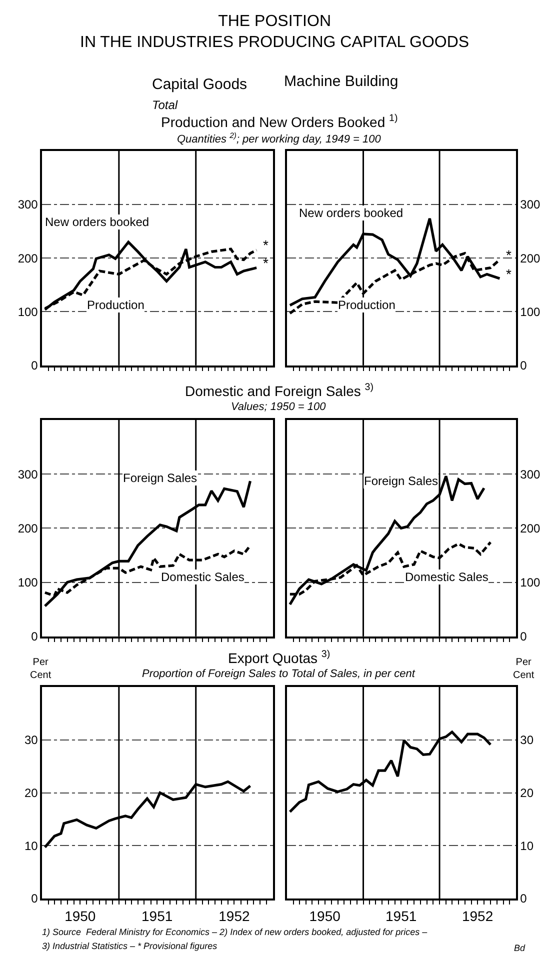 The image size is (549, 975). What do you see at coordinates (235, 932) in the screenshot?
I see `text: 1) Source Federal Ministry for Economics – 2) Index of new orders booked, adjusted for prices –` at bounding box center [235, 932].